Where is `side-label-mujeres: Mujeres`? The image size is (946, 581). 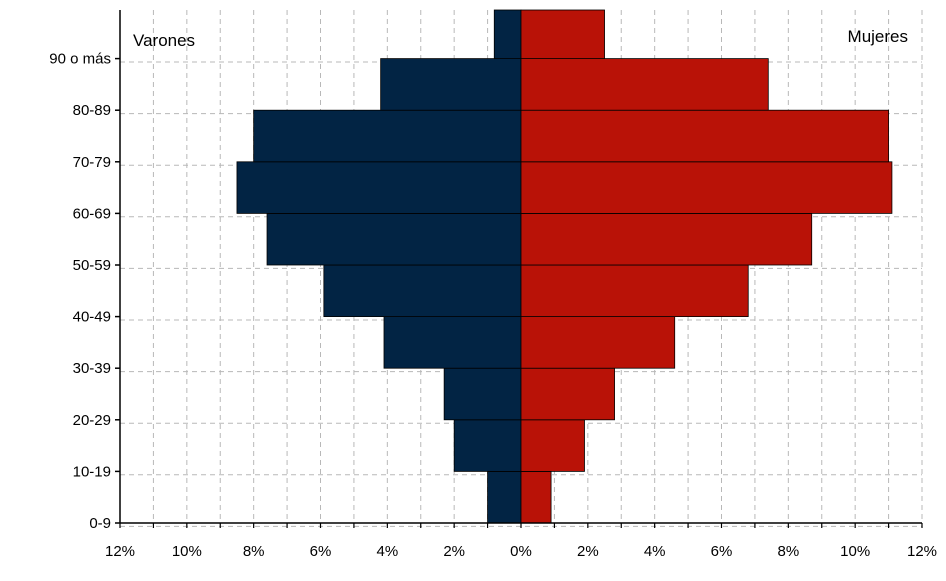
side-label-mujeres: Mujeres is located at coordinates (878, 36).